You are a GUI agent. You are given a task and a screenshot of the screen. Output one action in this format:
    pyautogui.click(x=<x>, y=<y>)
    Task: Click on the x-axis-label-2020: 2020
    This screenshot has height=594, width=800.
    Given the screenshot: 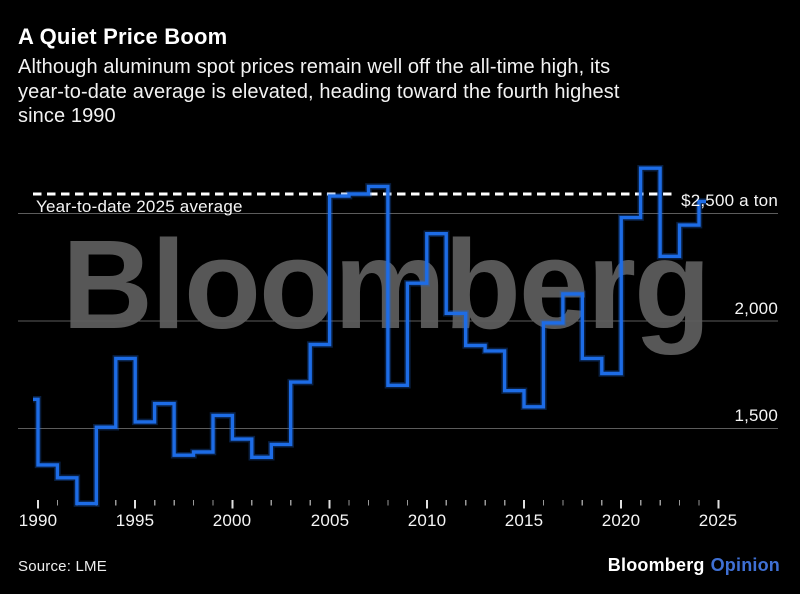 What is the action you would take?
    pyautogui.click(x=621, y=520)
    